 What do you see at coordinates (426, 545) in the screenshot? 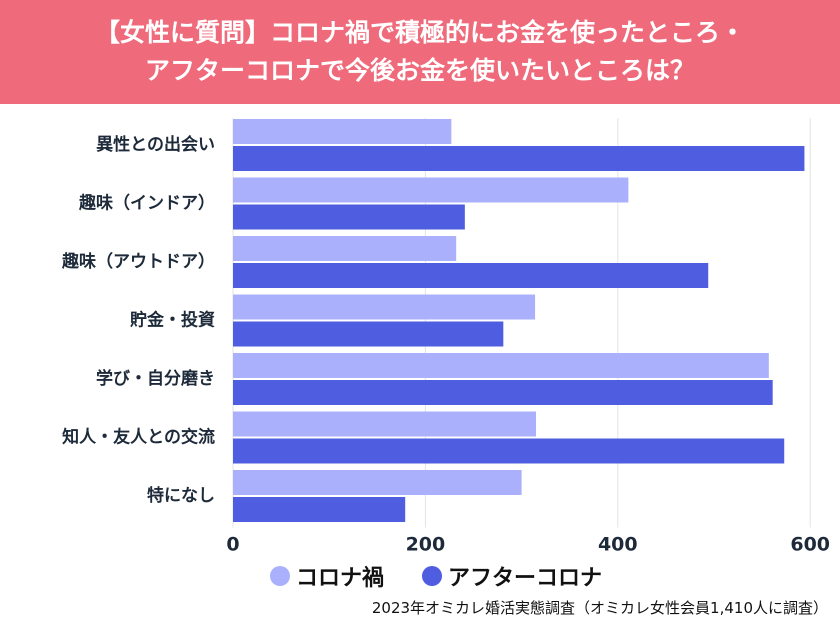
I see `x-tick-label: 200` at bounding box center [426, 545].